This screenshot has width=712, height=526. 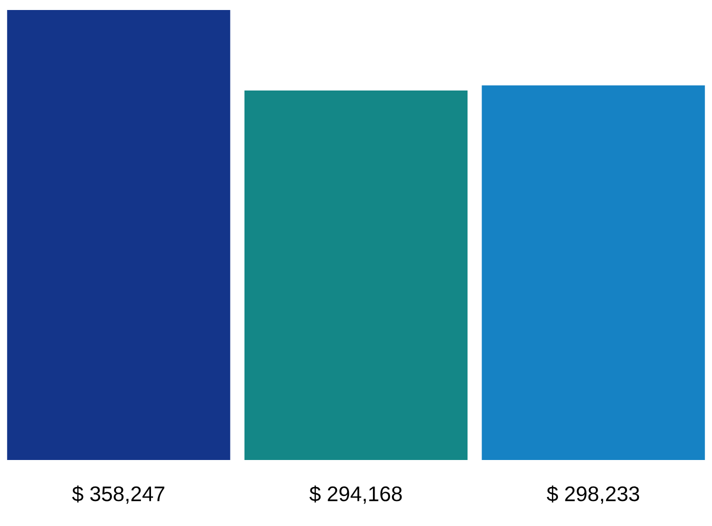 I want to click on data-label: $ 358,247, so click(x=118, y=495).